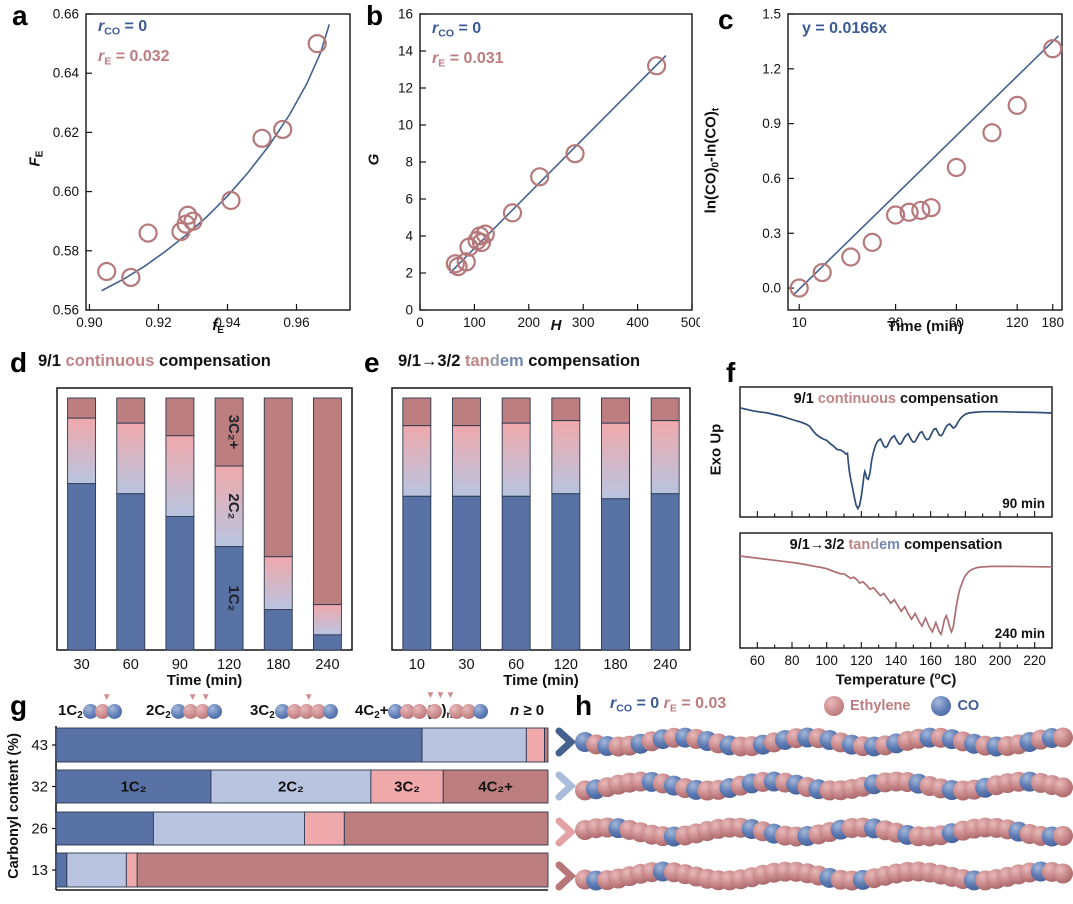 Image resolution: width=1073 pixels, height=904 pixels. What do you see at coordinates (1034, 660) in the screenshot?
I see `svg-text: 220` at bounding box center [1034, 660].